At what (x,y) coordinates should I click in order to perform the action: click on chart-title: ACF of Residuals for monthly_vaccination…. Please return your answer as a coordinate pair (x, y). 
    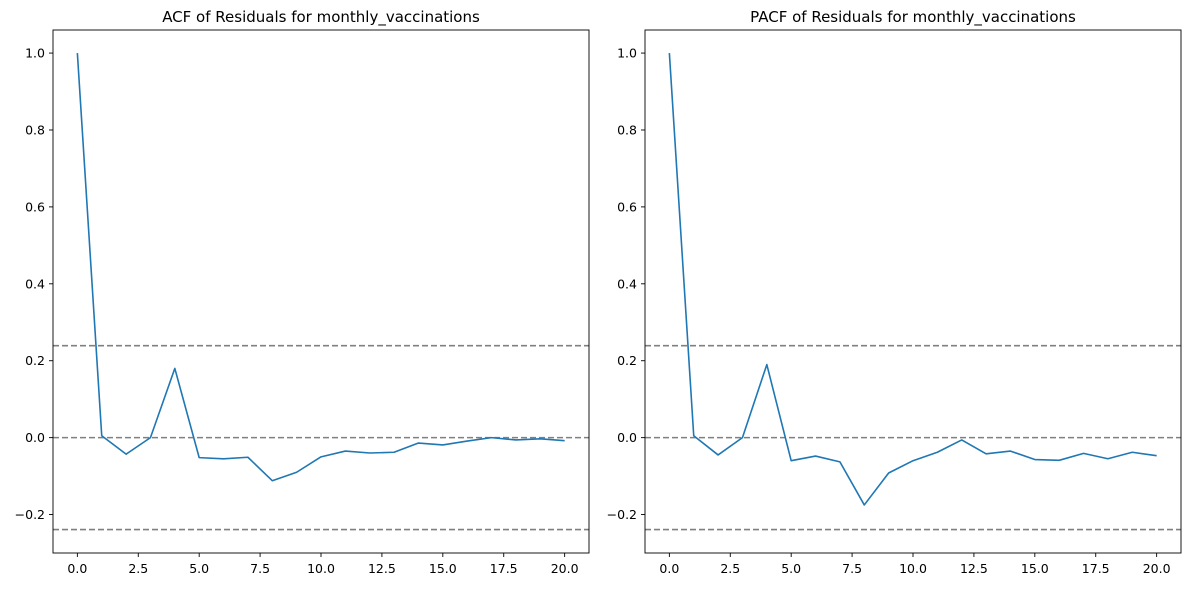
    Looking at the image, I should click on (321, 17).